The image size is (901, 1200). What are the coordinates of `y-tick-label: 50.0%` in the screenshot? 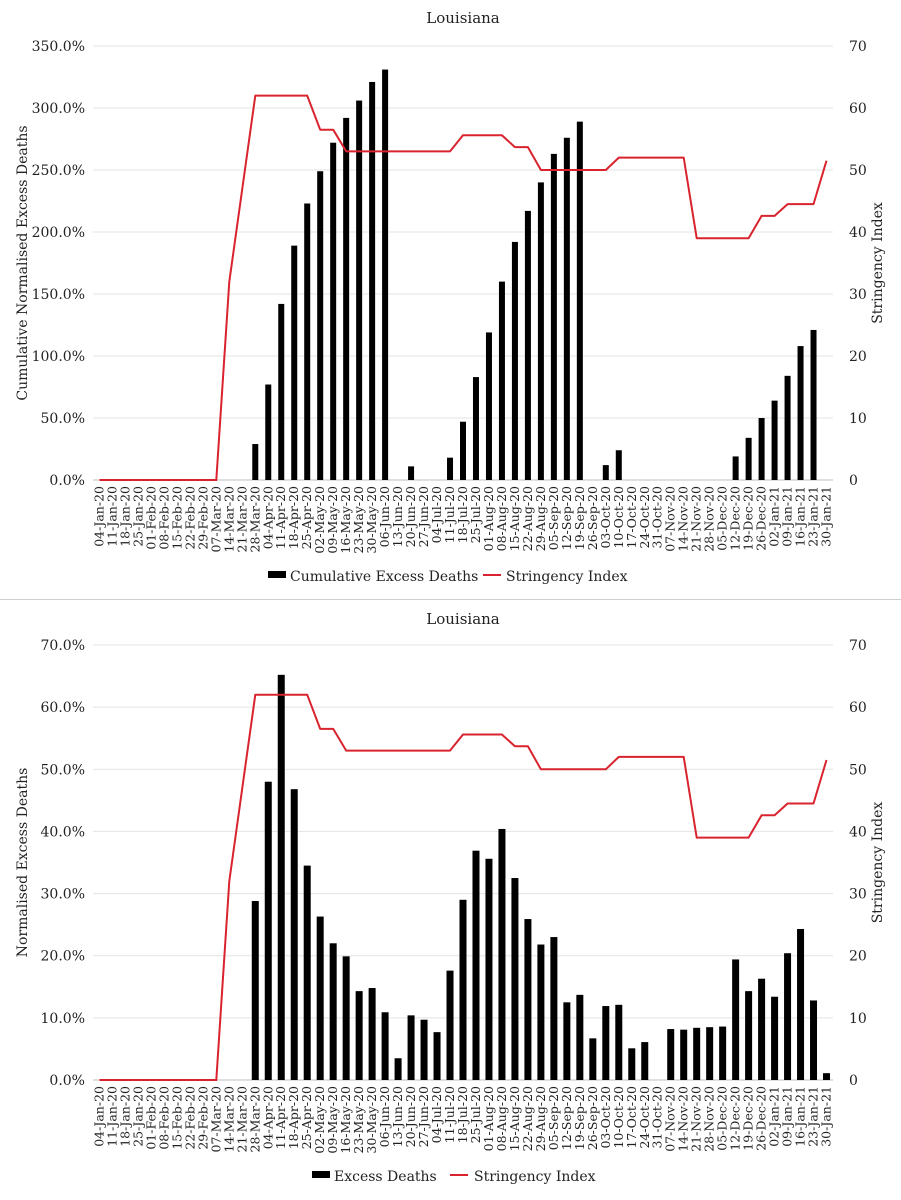 It's located at (63, 770).